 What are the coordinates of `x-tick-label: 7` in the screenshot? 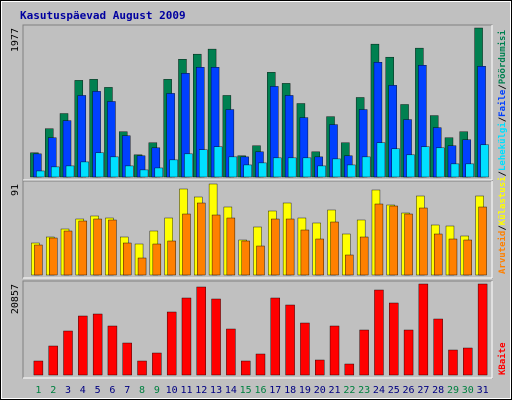 It's located at (127, 390).